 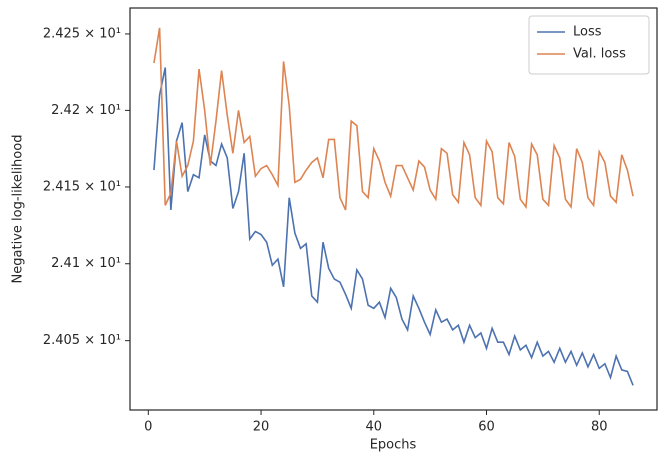 What do you see at coordinates (82, 186) in the screenshot?
I see `y-tick-label: 2.415 × 10¹` at bounding box center [82, 186].